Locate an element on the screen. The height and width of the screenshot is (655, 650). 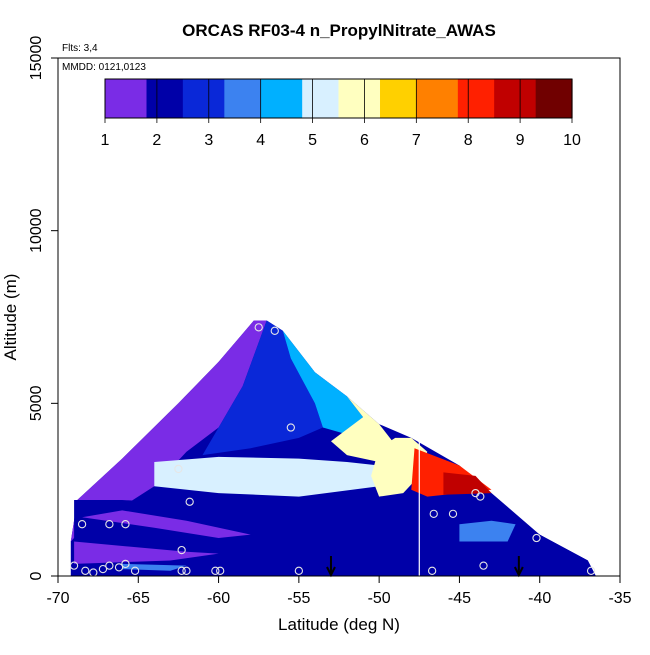
colorbar-tick-label-1: 1 is located at coordinates (105, 140).